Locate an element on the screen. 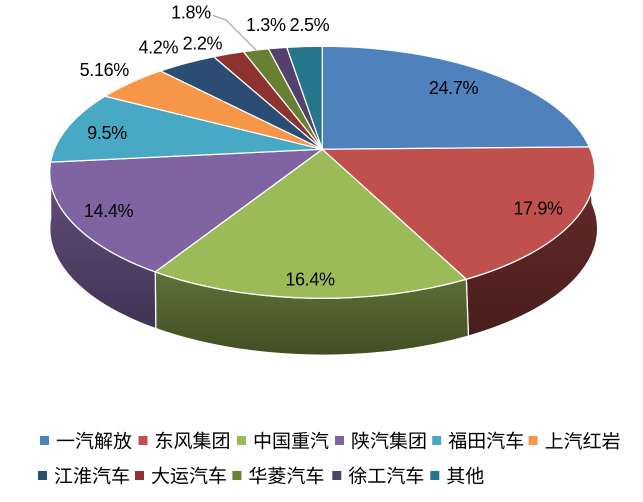  svg-text: 9.5% is located at coordinates (107, 133).